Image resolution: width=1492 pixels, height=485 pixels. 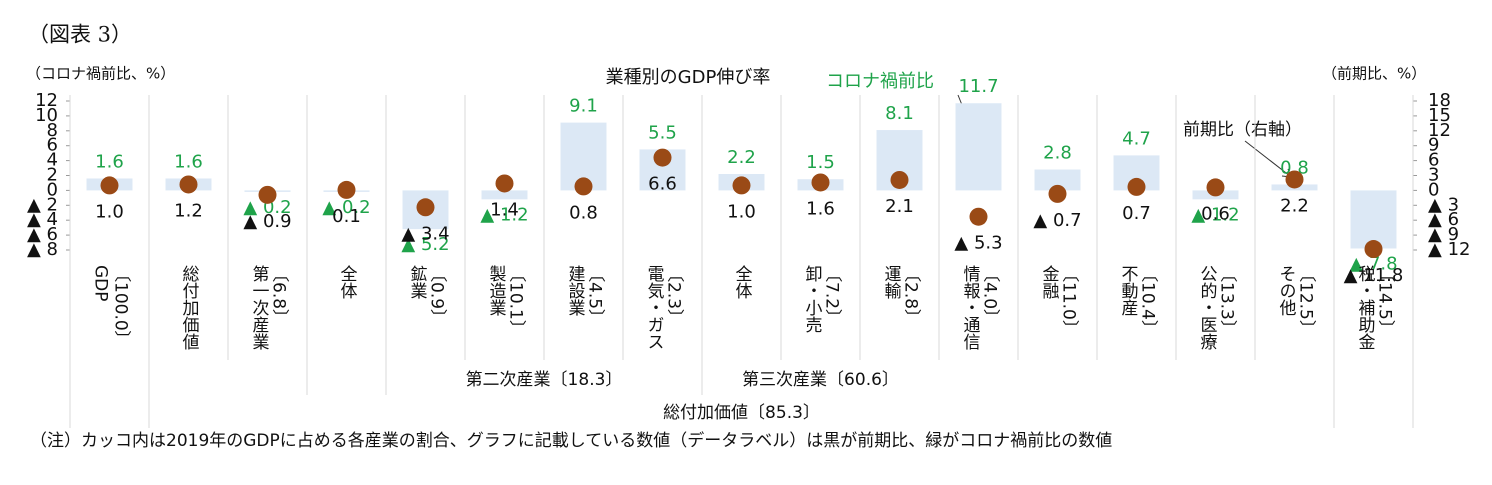 I want to click on y-tick-label: 8, so click(x=52, y=130).